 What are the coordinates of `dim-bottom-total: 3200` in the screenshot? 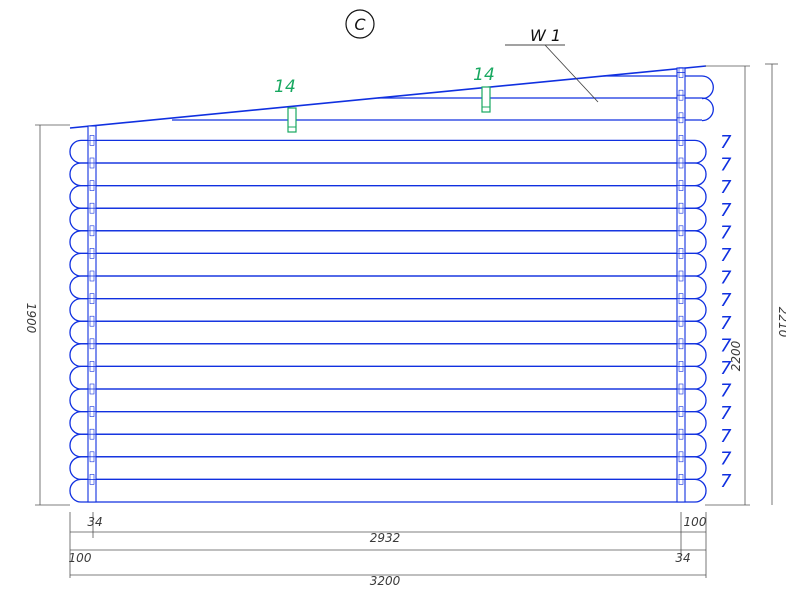 It's located at (385, 581).